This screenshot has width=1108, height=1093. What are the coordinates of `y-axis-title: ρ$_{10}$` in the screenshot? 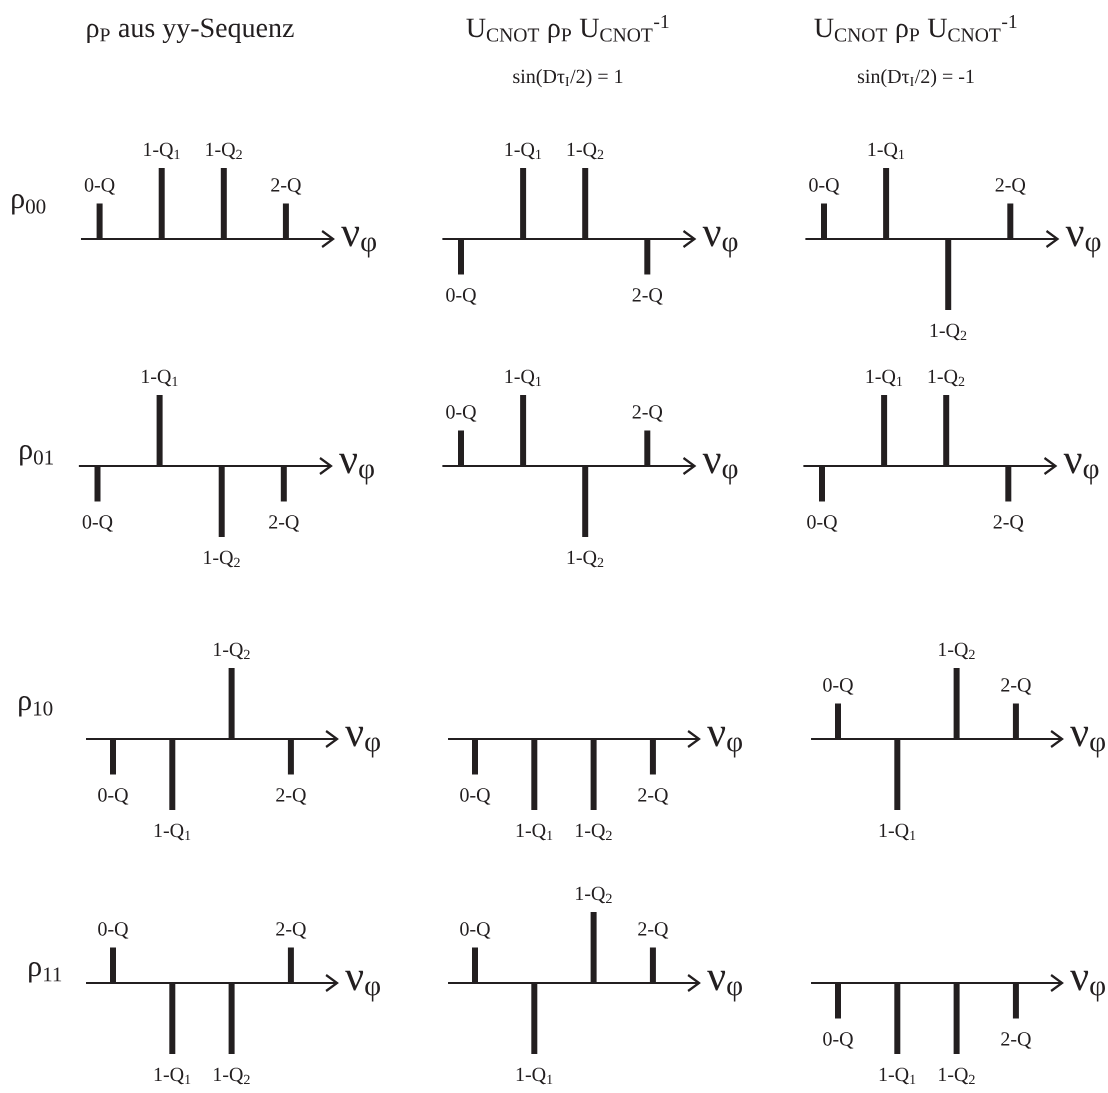 It's located at (36, 706).